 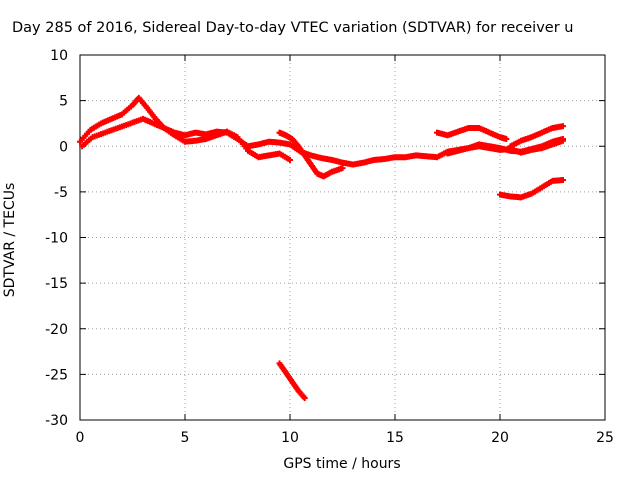 What do you see at coordinates (61, 193) in the screenshot?
I see `y-tick-label: -5` at bounding box center [61, 193].